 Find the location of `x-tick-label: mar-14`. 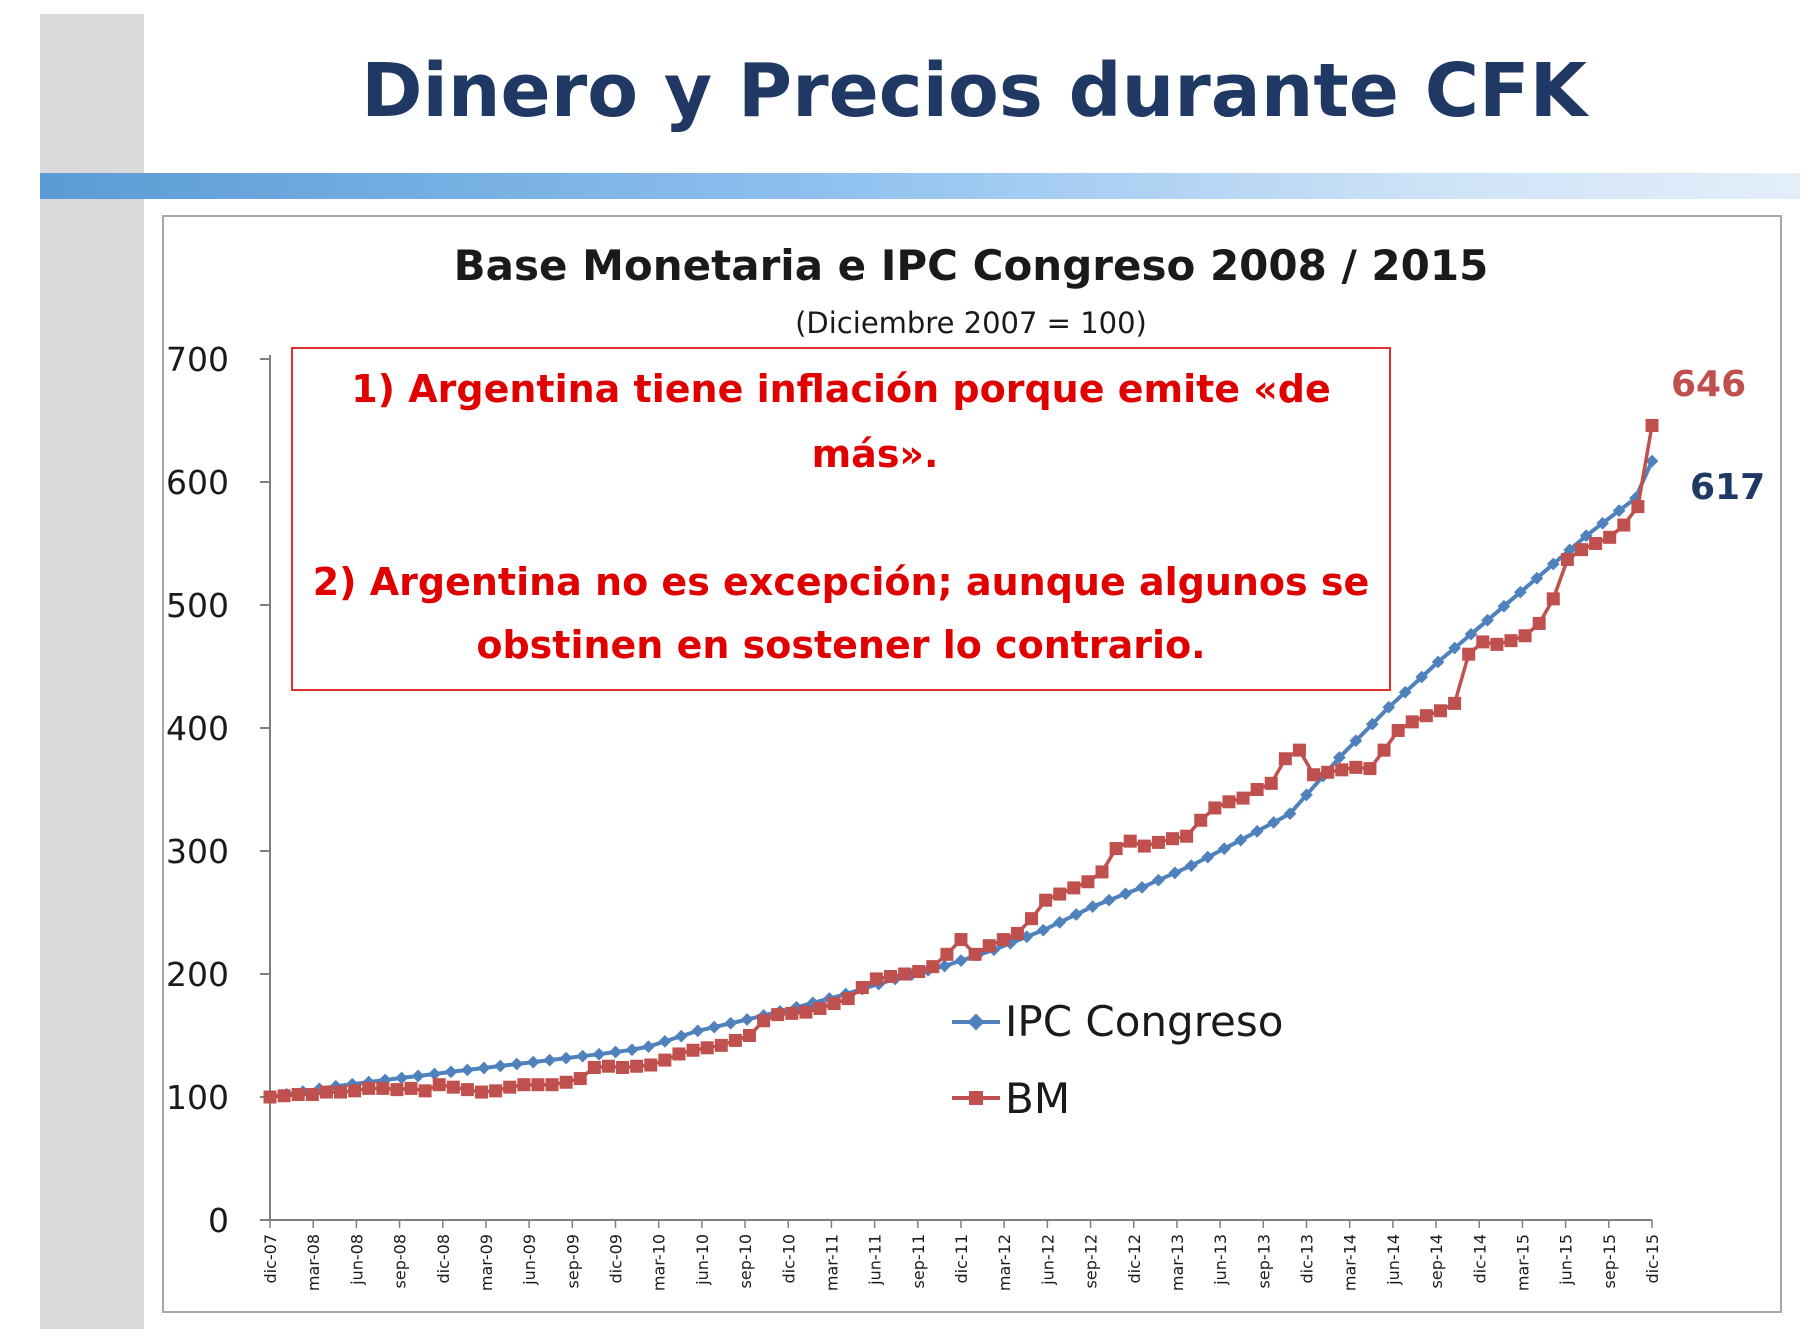

x-tick-label: mar-14 is located at coordinates (1350, 1262).